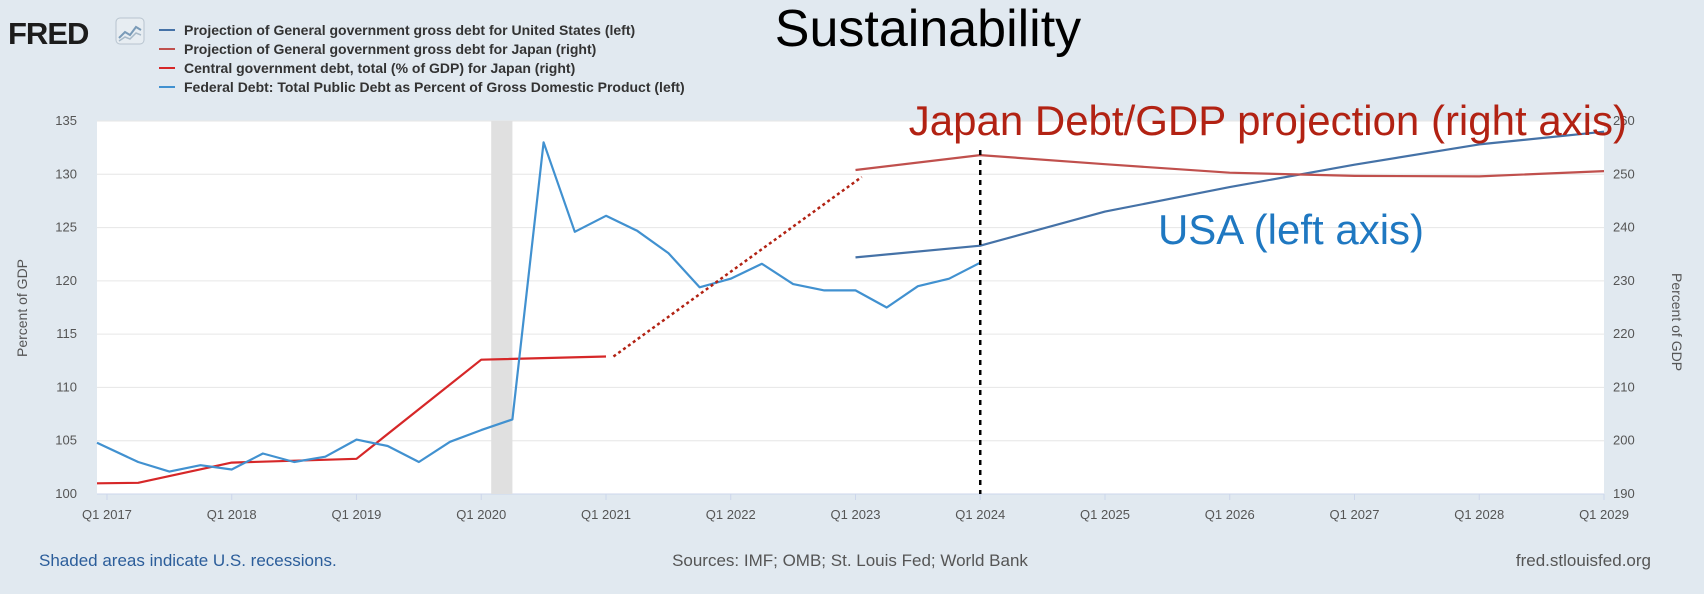 This screenshot has width=1704, height=594. What do you see at coordinates (1624, 386) in the screenshot?
I see `right-tick-label: 210` at bounding box center [1624, 386].